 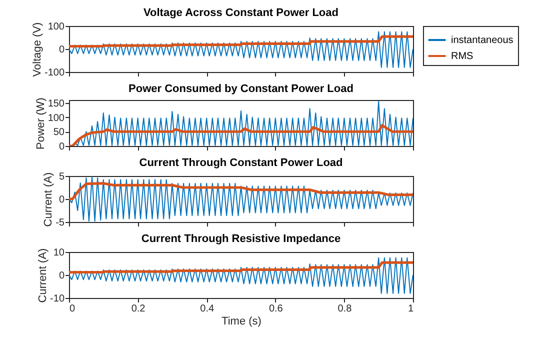 What do you see at coordinates (59, 132) in the screenshot?
I see `y-tick-label: 50` at bounding box center [59, 132].